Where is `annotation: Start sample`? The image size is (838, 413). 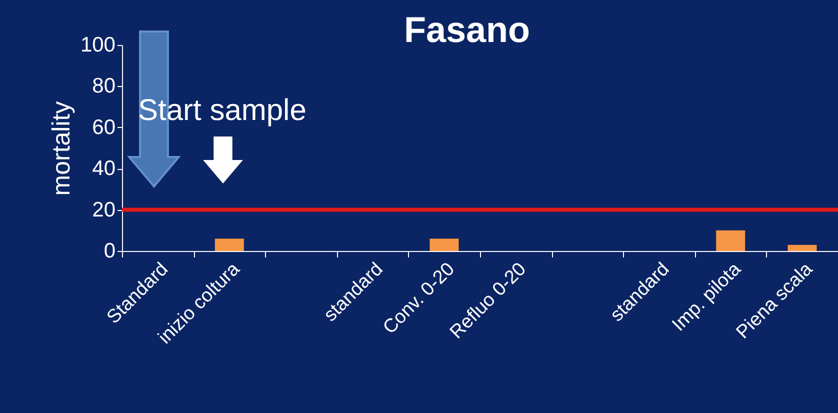
annotation: Start sample is located at coordinates (222, 110).